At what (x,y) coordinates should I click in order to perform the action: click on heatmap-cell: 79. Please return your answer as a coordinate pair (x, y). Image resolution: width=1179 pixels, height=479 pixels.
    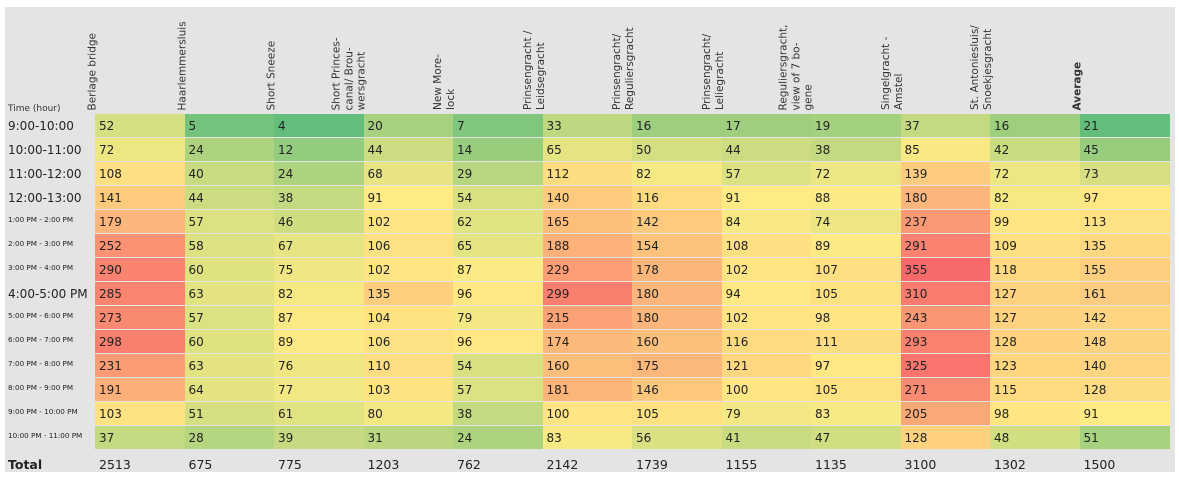
    Looking at the image, I should click on (766, 413).